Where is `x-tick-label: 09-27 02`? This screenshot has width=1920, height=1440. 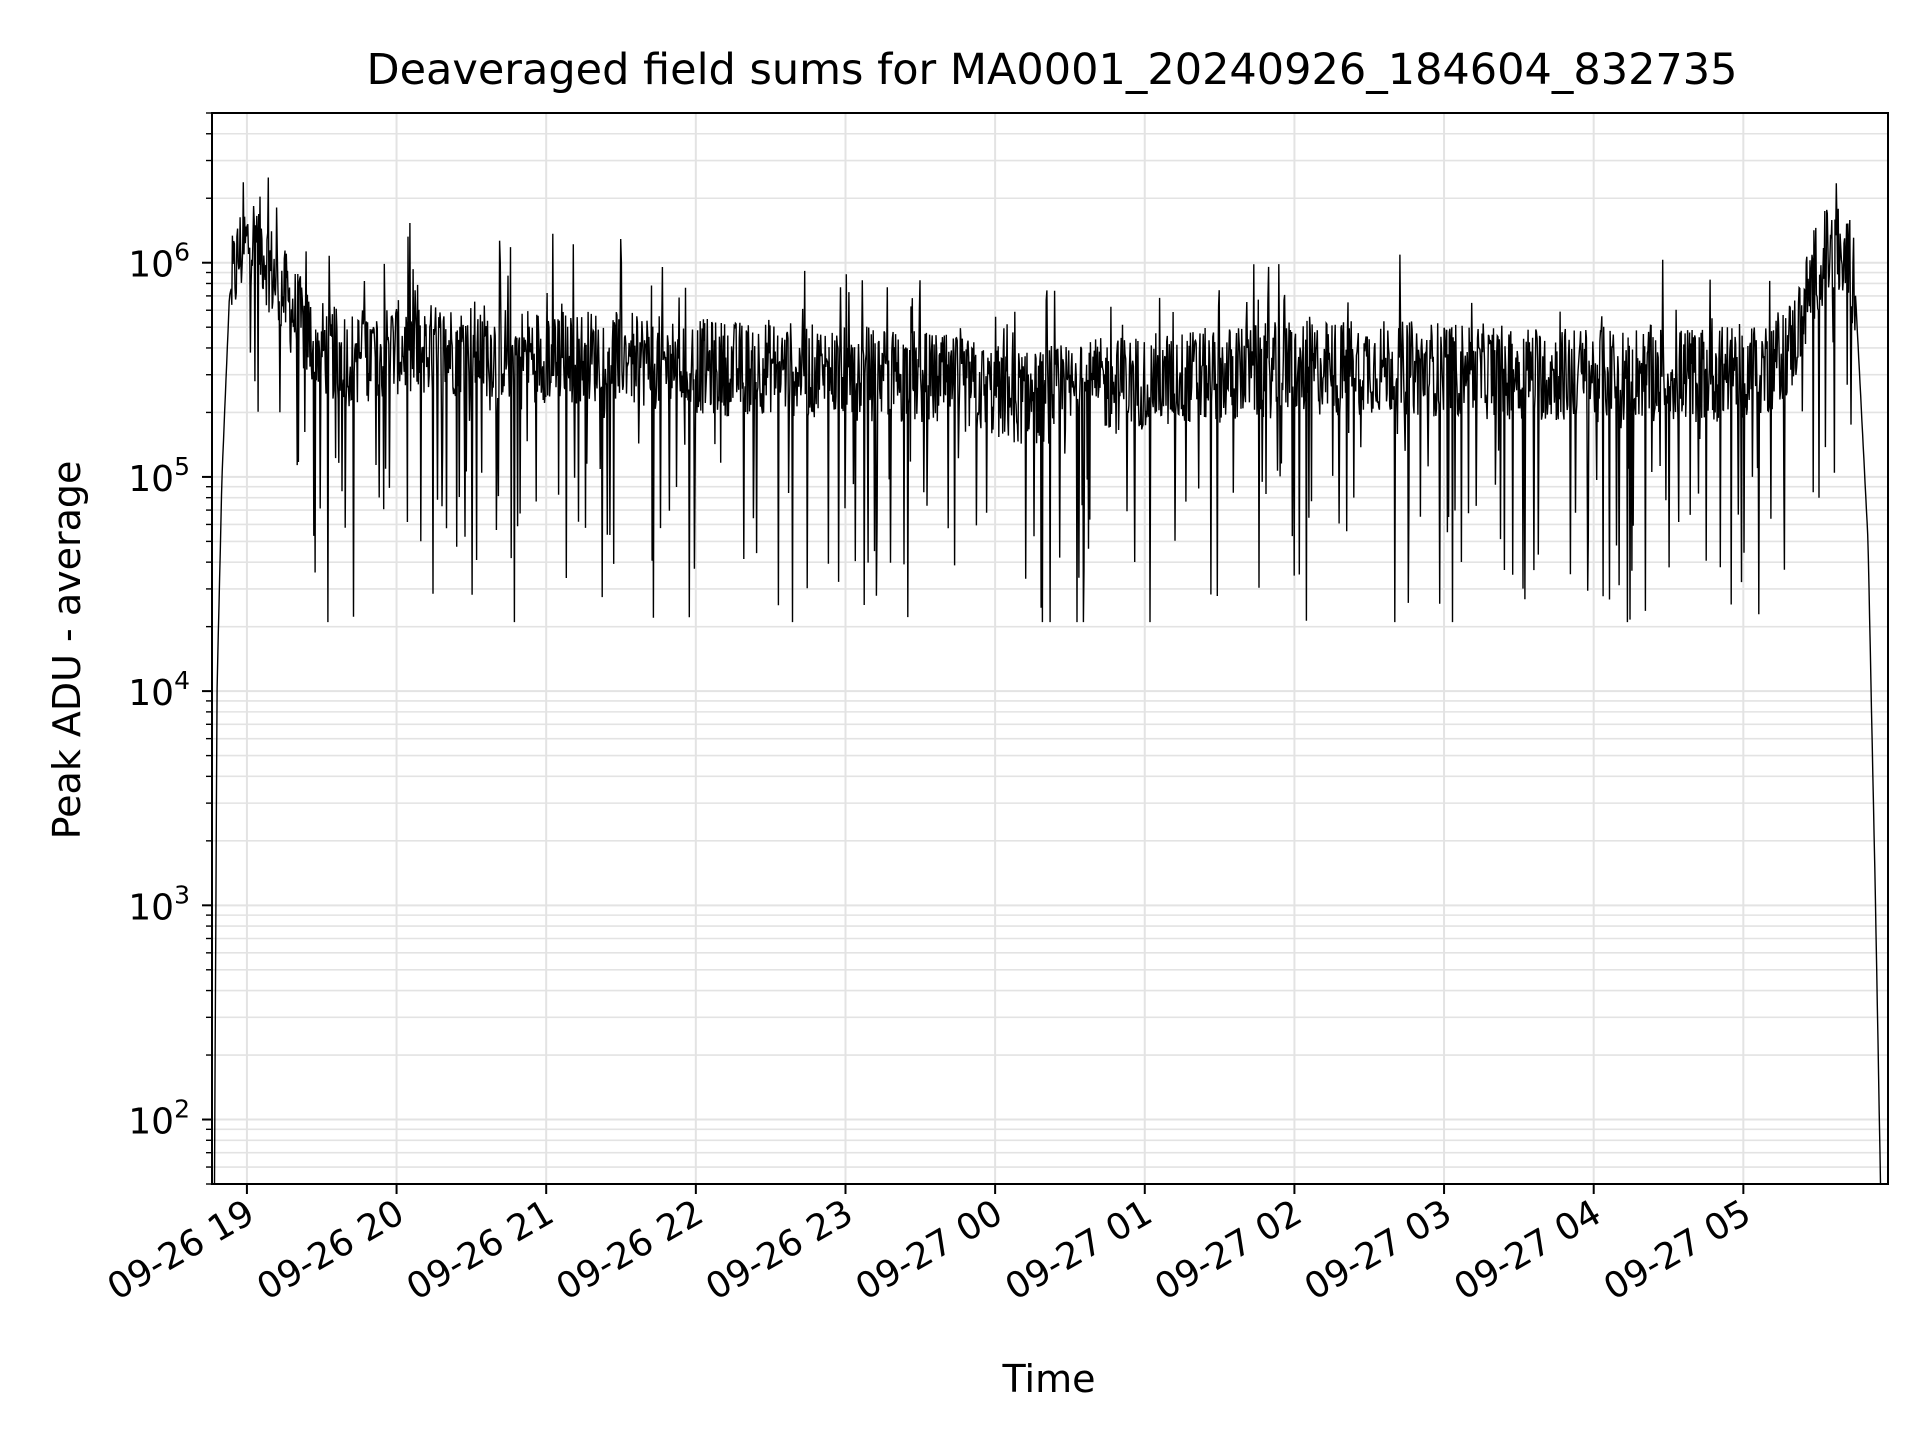
x-tick-label: 09-27 02 is located at coordinates (1228, 1250).